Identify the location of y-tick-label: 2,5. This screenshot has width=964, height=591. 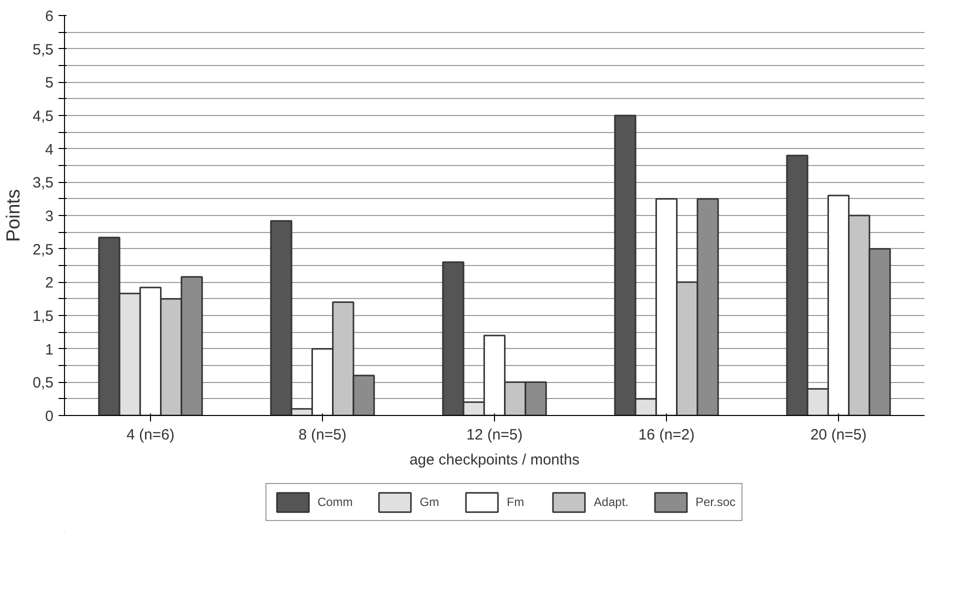
(43, 249).